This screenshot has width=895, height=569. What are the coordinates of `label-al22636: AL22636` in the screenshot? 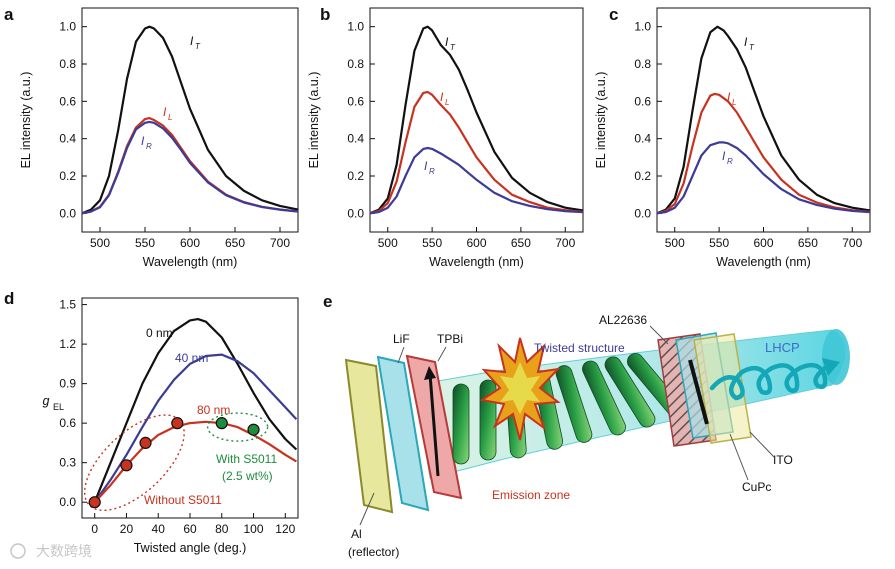 It's located at (623, 320).